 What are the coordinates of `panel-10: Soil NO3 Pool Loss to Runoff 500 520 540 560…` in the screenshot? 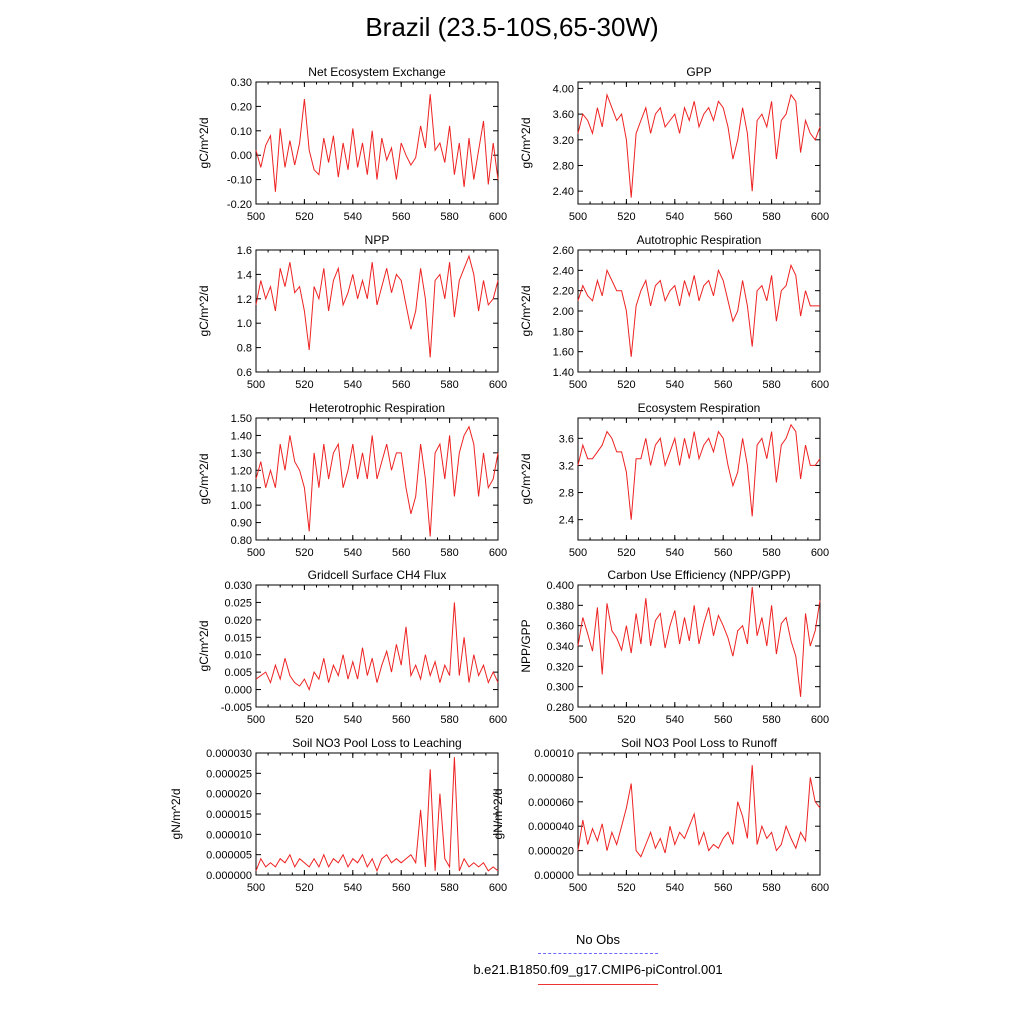 It's located at (660, 815).